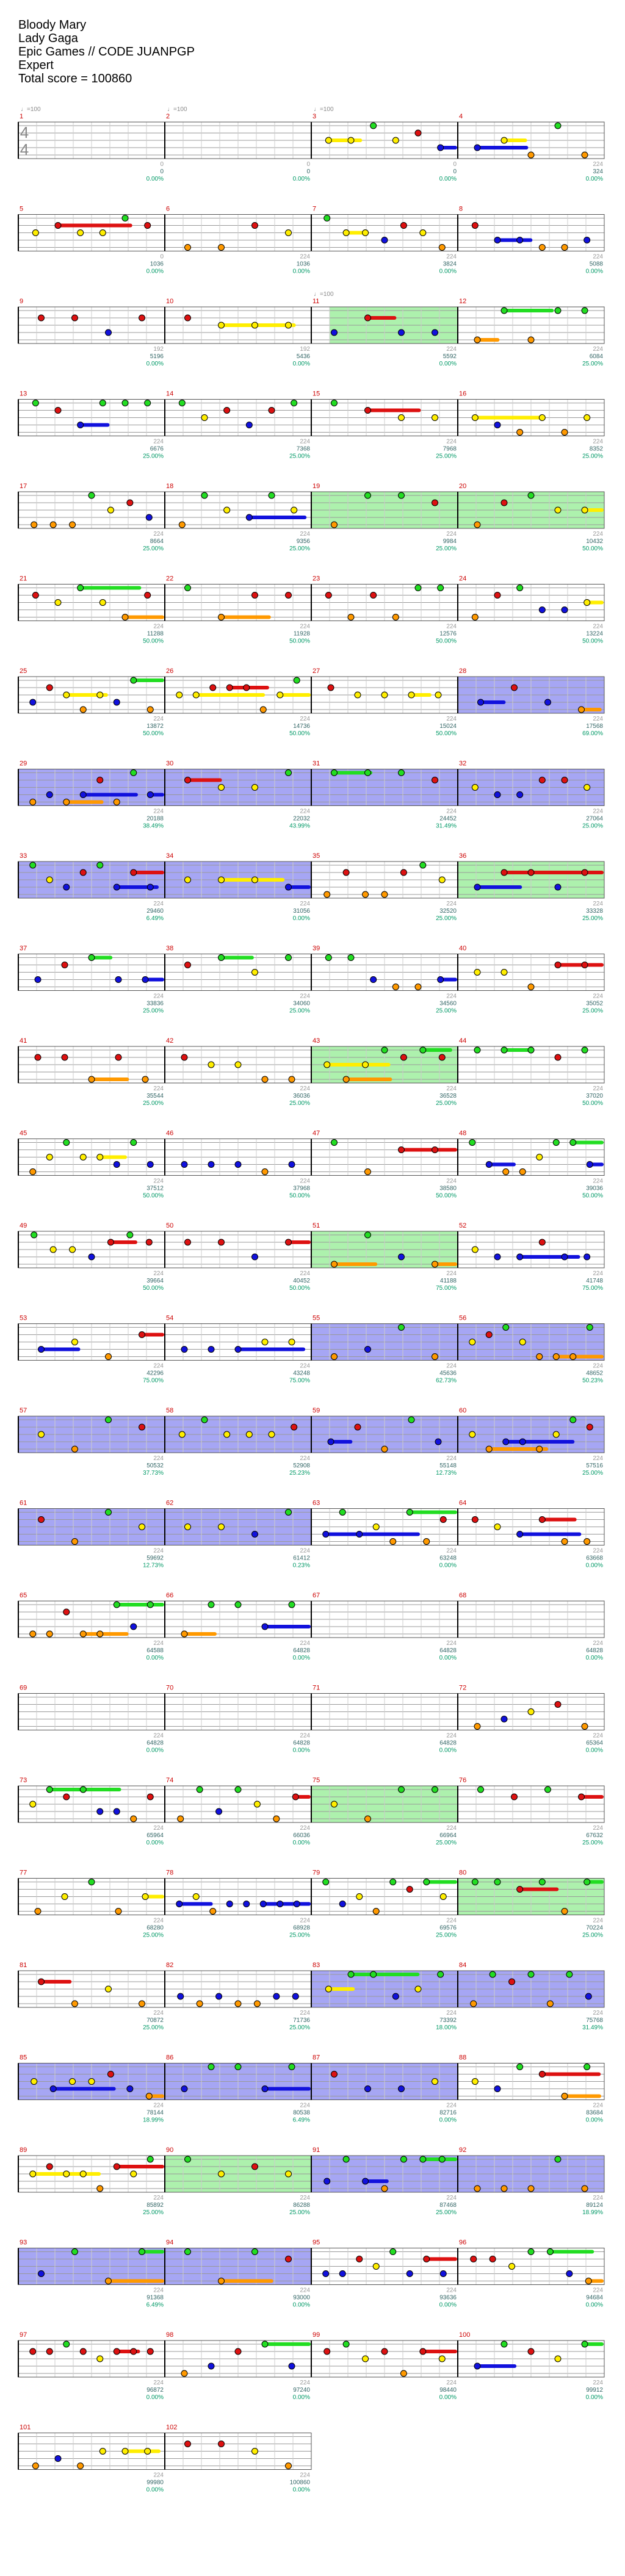 This screenshot has height=2576, width=625. What do you see at coordinates (153, 1566) in the screenshot?
I see `measure-percent: 12.73%` at bounding box center [153, 1566].